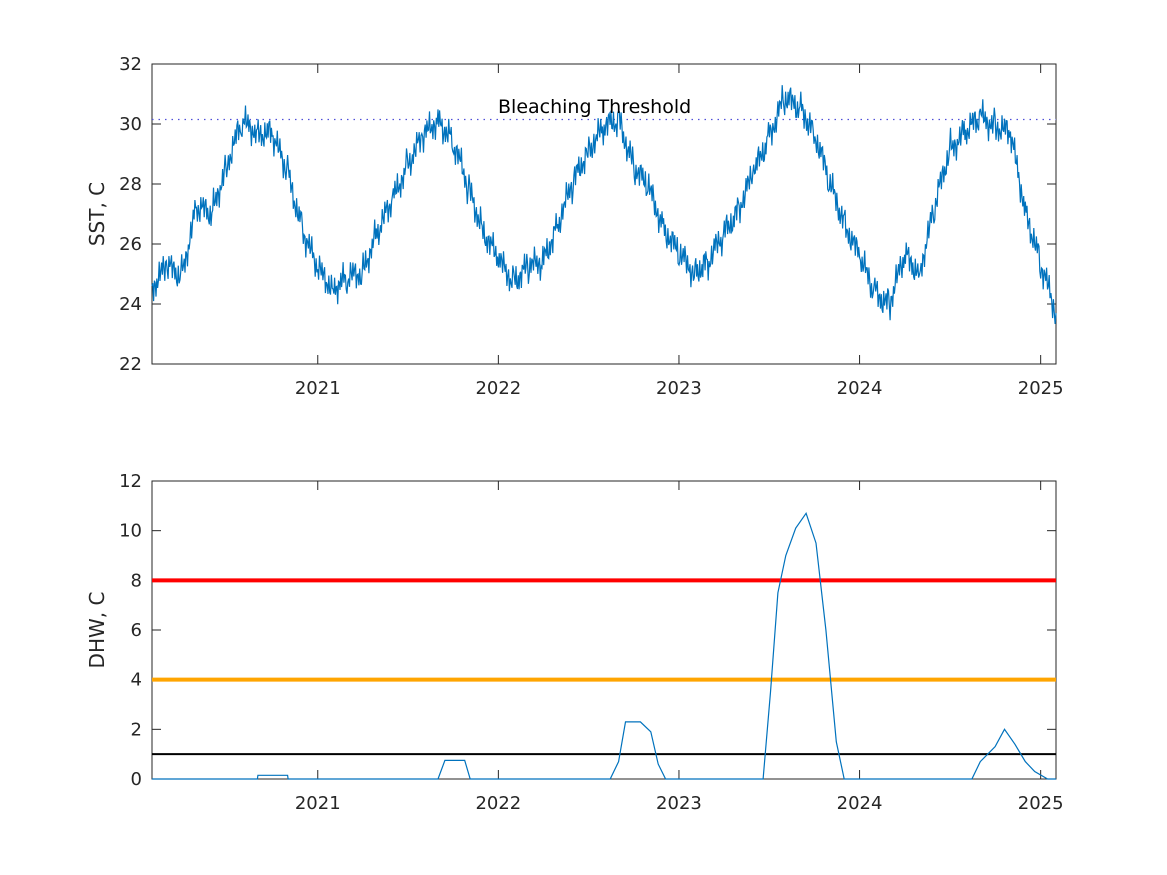 Image resolution: width=1167 pixels, height=875 pixels. Describe the element at coordinates (130, 531) in the screenshot. I see `y-tick-label: 10` at that location.